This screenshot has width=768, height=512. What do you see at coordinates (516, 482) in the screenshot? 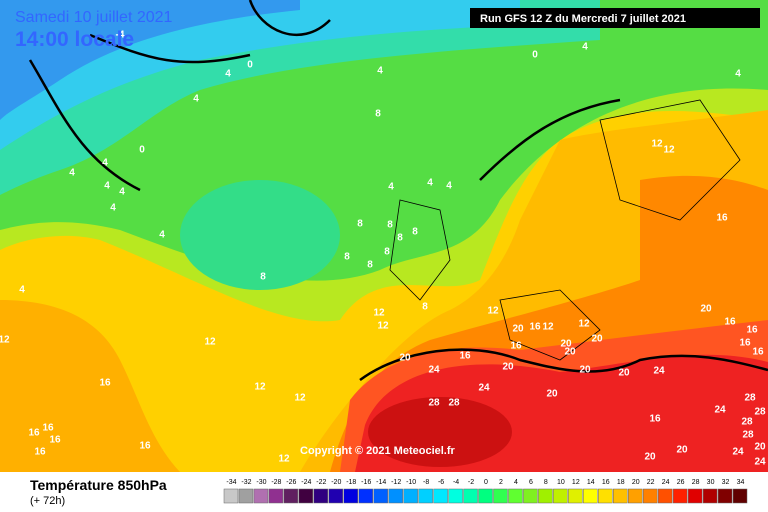
I see `scale-label: 4` at bounding box center [516, 482].